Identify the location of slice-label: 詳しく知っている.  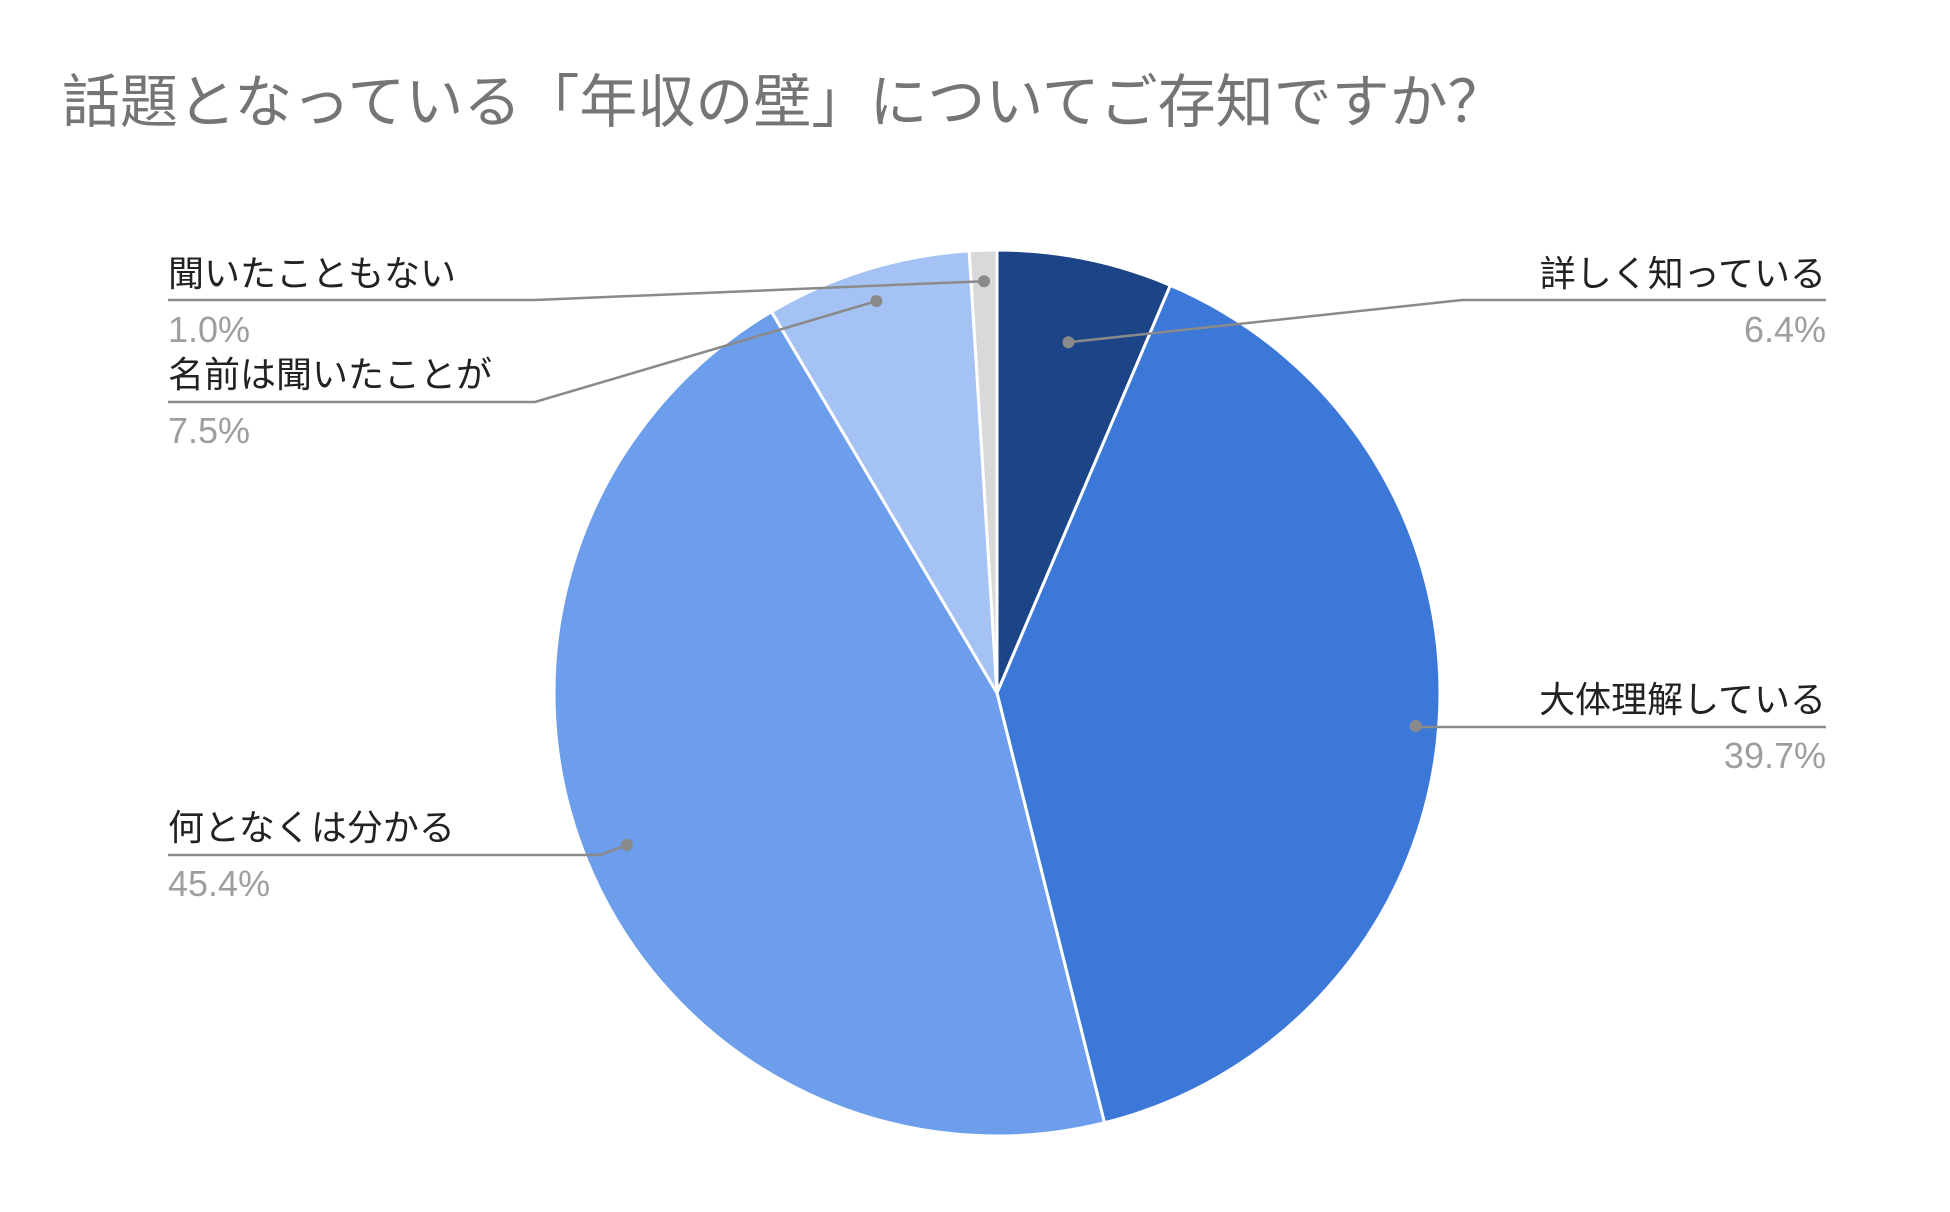
(1683, 274).